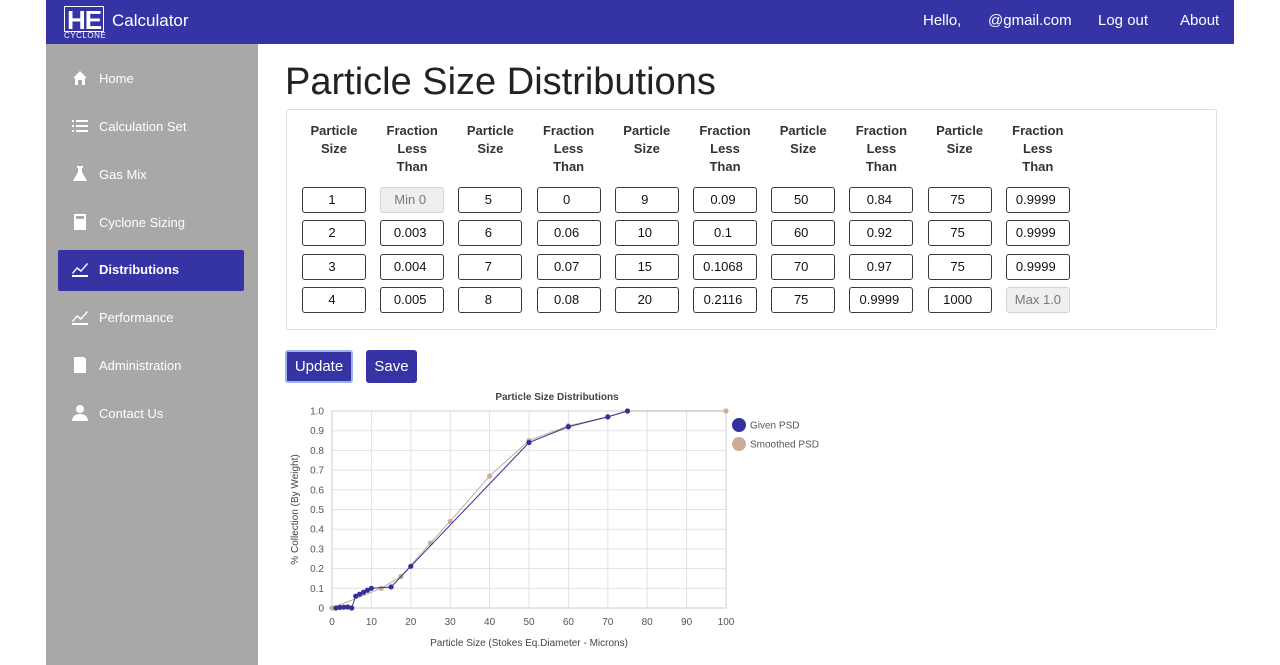 This screenshot has height=665, width=1280. I want to click on sidebar-item: Calculation Set, so click(143, 126).